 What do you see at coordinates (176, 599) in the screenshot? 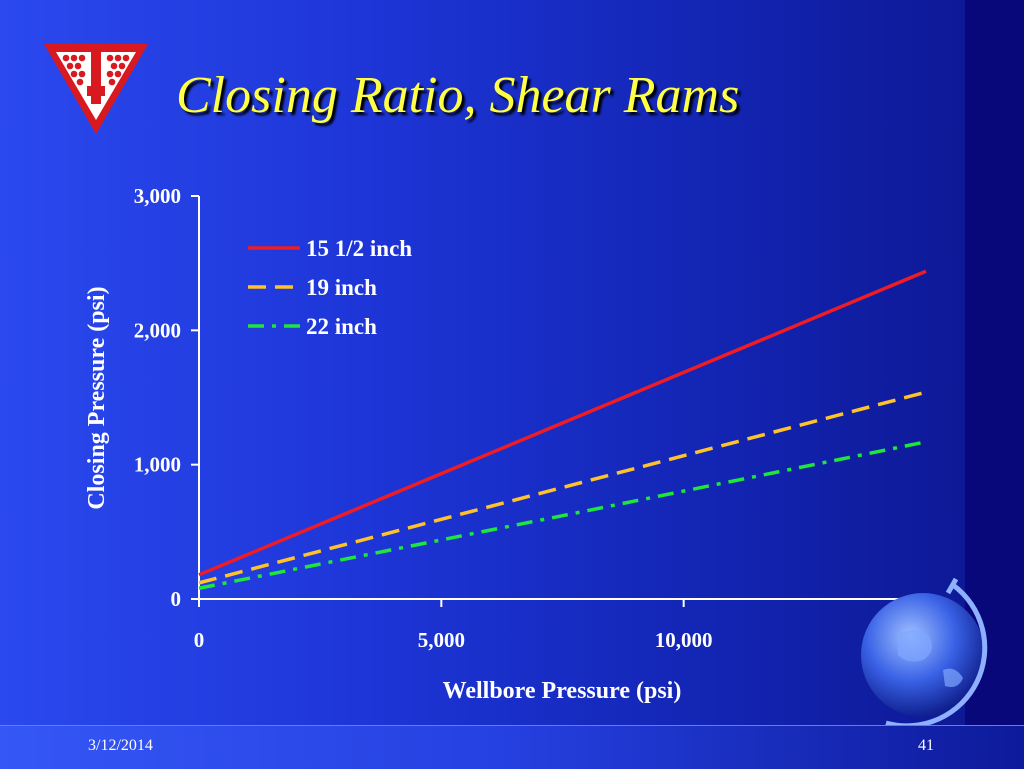
I see `y-tick-label: 0` at bounding box center [176, 599].